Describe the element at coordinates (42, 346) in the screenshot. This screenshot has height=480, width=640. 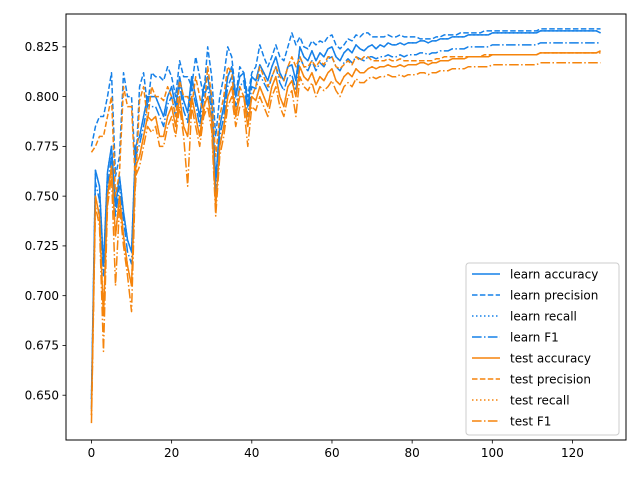
I see `y-tick-label-1: 0.675` at that location.